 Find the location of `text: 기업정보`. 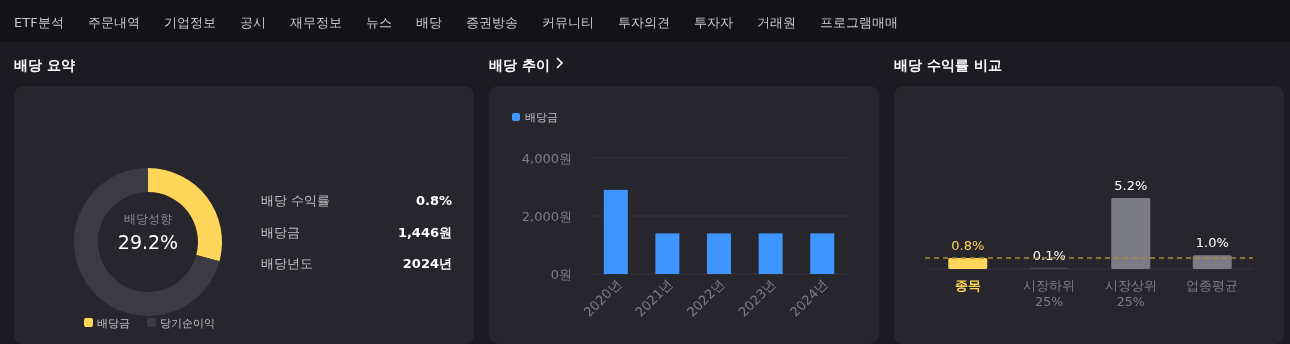

text: 기업정보 is located at coordinates (189, 22).